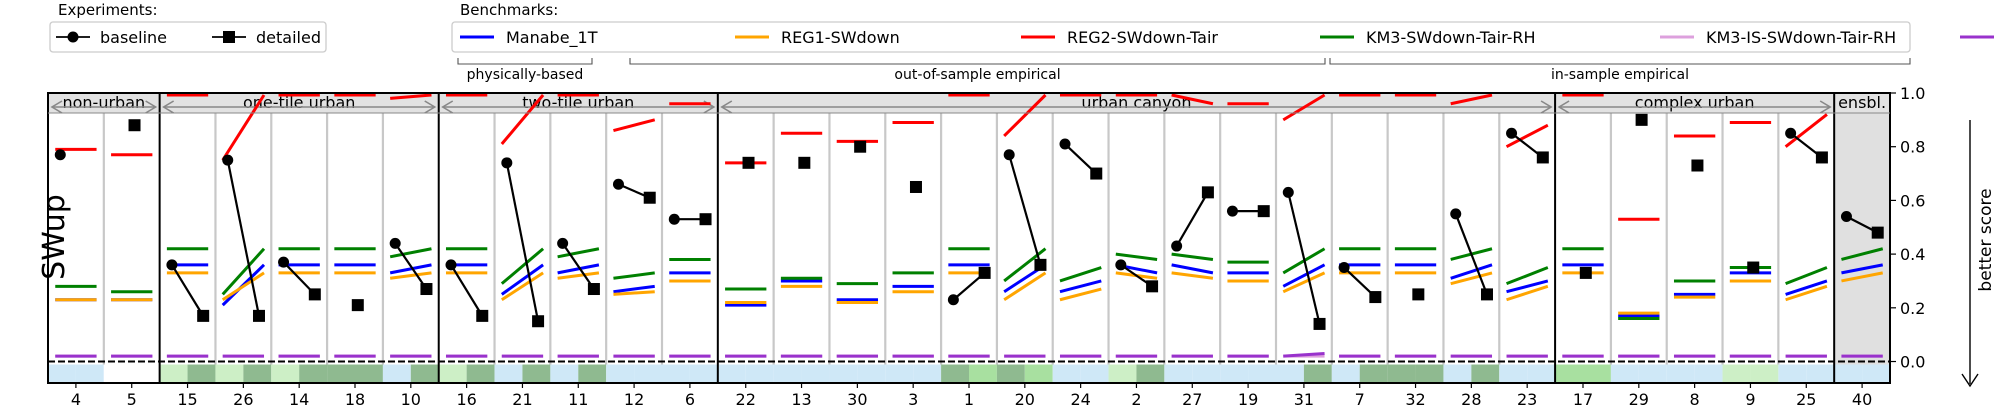 This screenshot has height=409, width=2005. What do you see at coordinates (76, 399) in the screenshot?
I see `x-tick-label: 4` at bounding box center [76, 399].